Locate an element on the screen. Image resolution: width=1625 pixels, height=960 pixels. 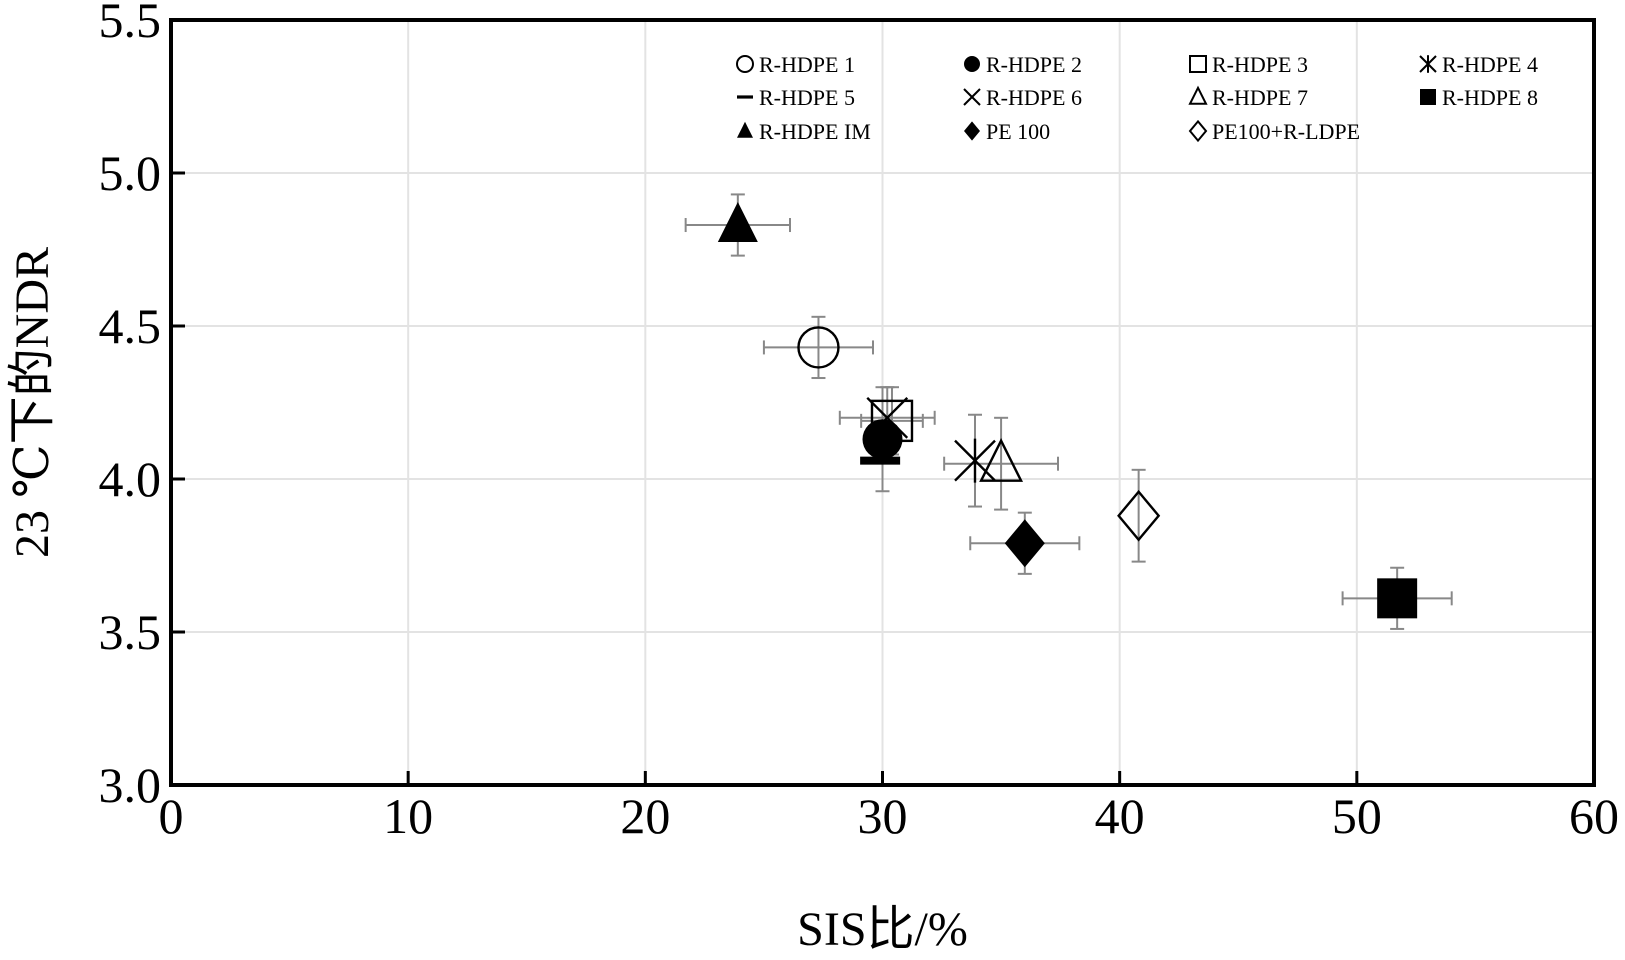
x-tick-label: 50 is located at coordinates (1357, 816).